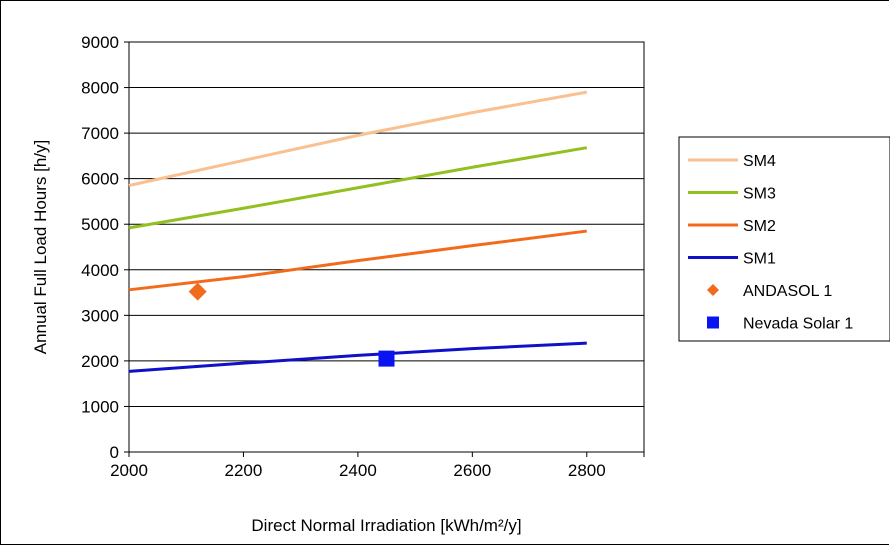 The height and width of the screenshot is (546, 890). Describe the element at coordinates (472, 470) in the screenshot. I see `x-tick-label: 2600` at that location.